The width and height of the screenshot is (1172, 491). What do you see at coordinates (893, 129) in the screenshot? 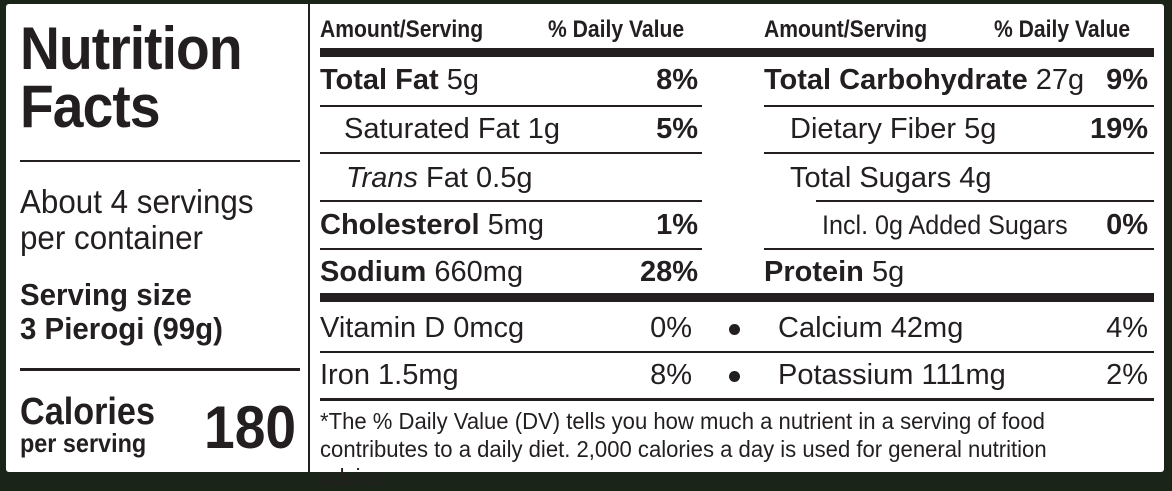
I see `nutrient-dietary-fiber: Dietary Fiber 5g` at bounding box center [893, 129].